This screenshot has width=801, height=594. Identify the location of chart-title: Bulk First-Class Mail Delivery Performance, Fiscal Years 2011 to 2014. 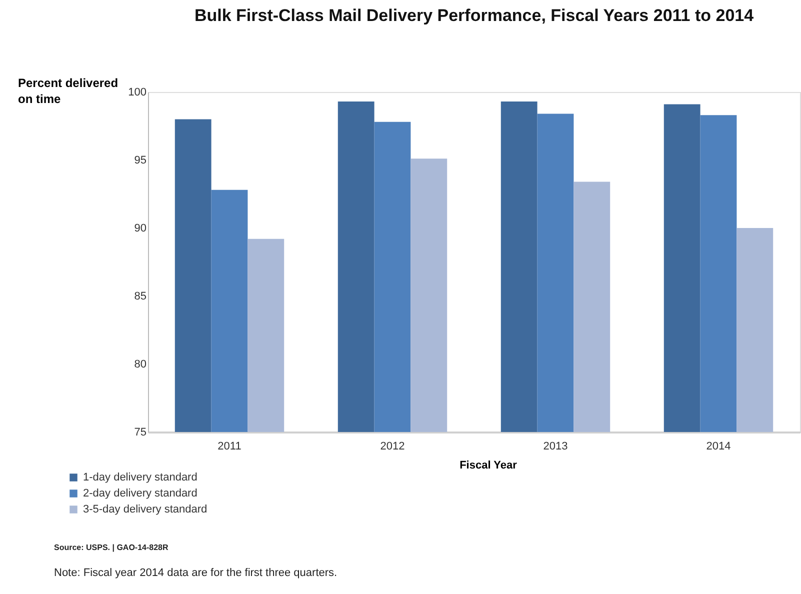
(474, 15).